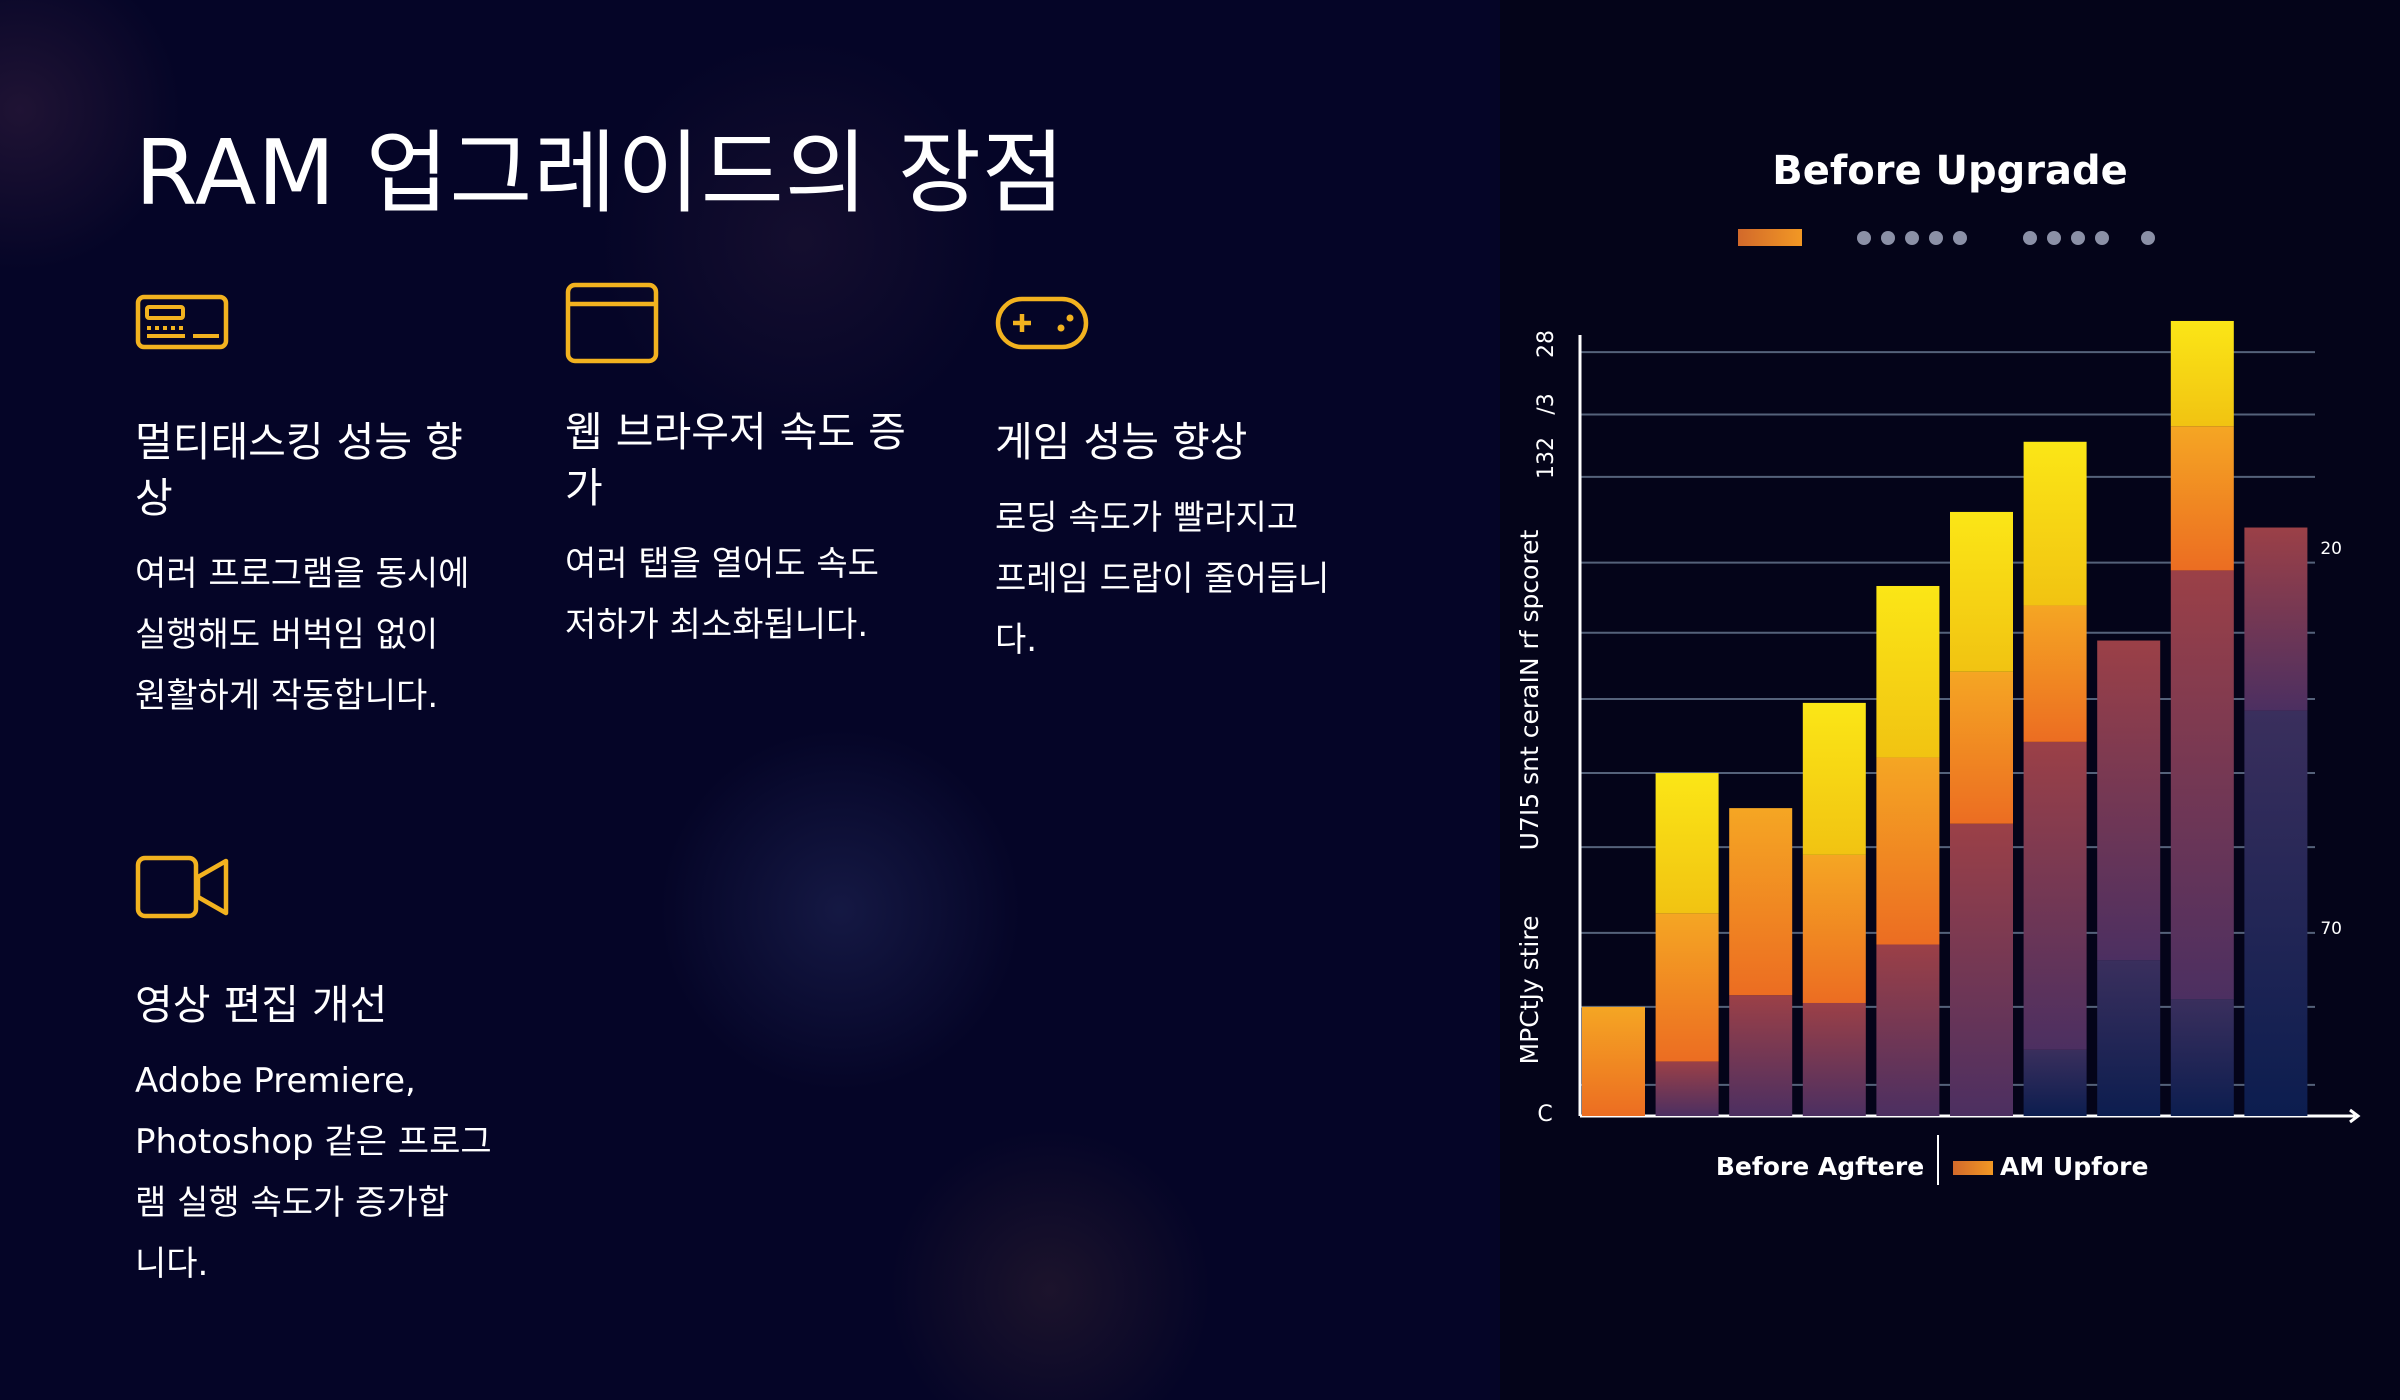 The height and width of the screenshot is (1400, 2400). Describe the element at coordinates (2331, 549) in the screenshot. I see `y2-tick-label: 20` at that location.